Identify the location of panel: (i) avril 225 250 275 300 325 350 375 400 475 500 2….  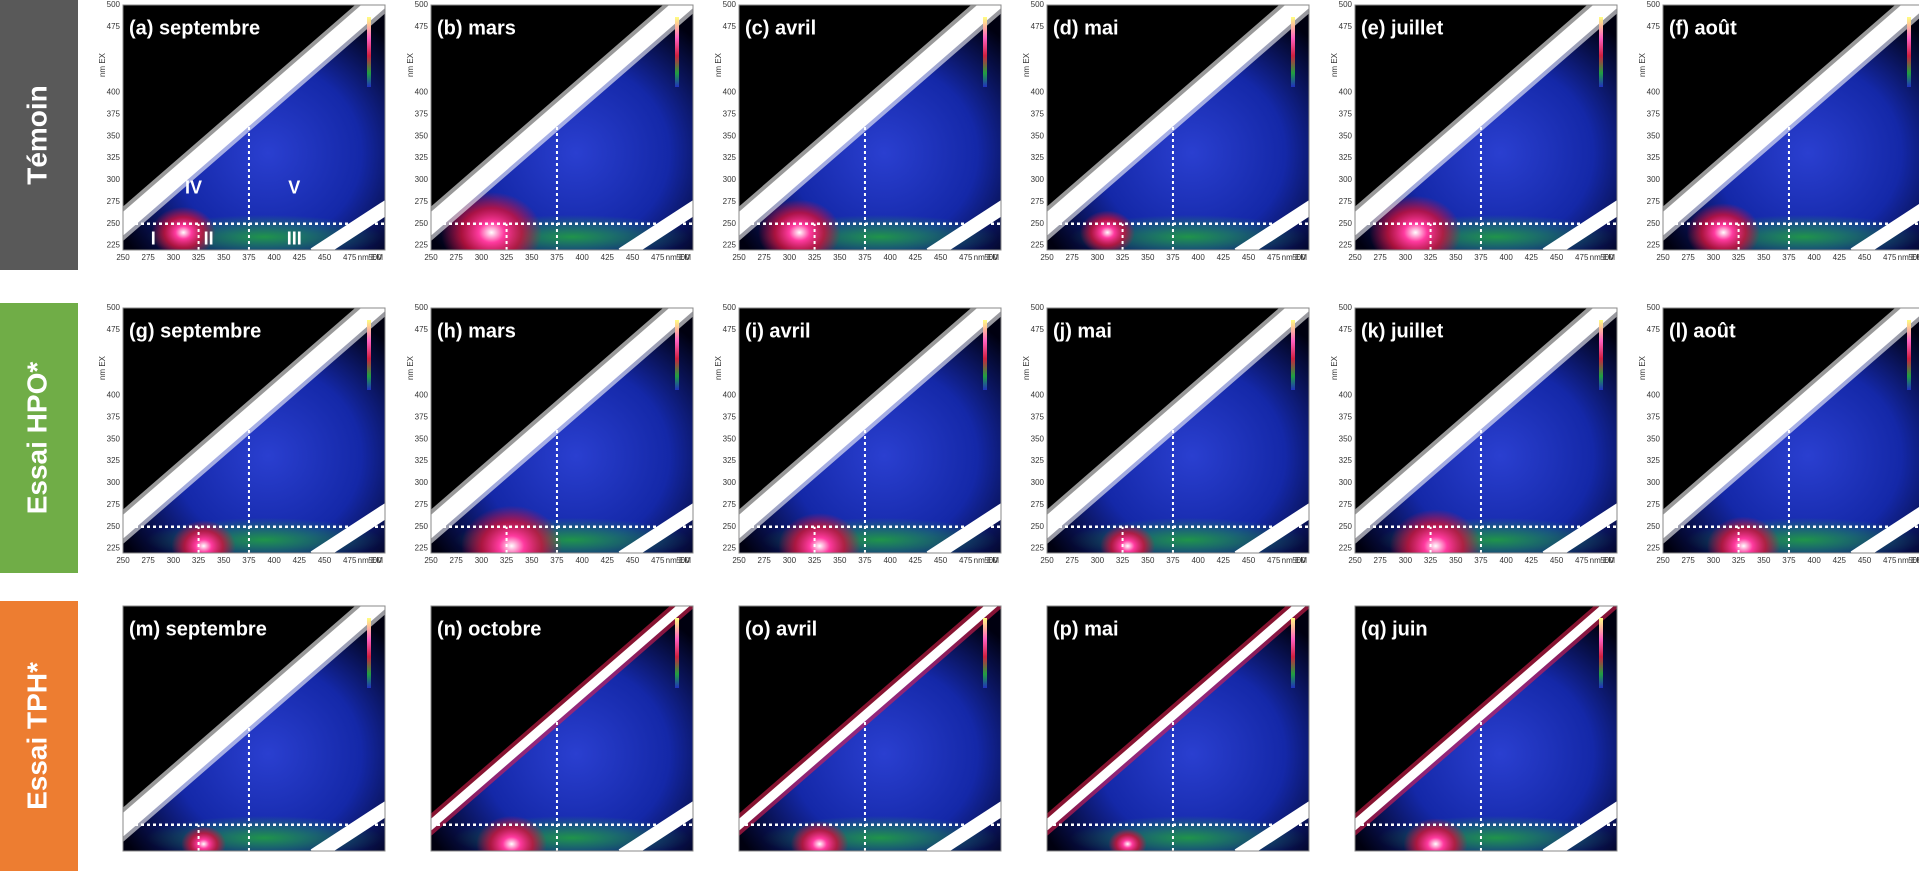
(858, 434).